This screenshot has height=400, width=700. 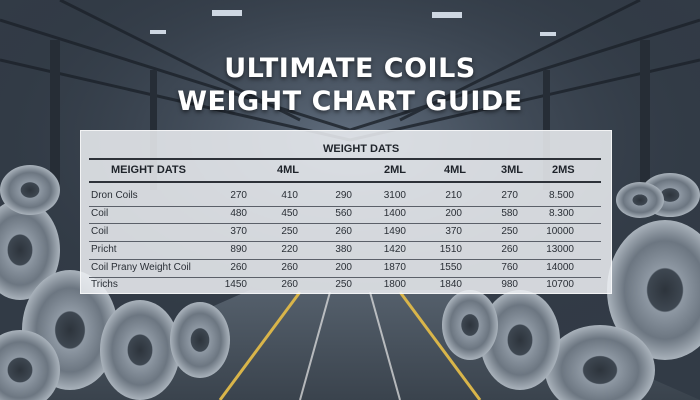 What do you see at coordinates (343, 195) in the screenshot?
I see `table-cell: 290` at bounding box center [343, 195].